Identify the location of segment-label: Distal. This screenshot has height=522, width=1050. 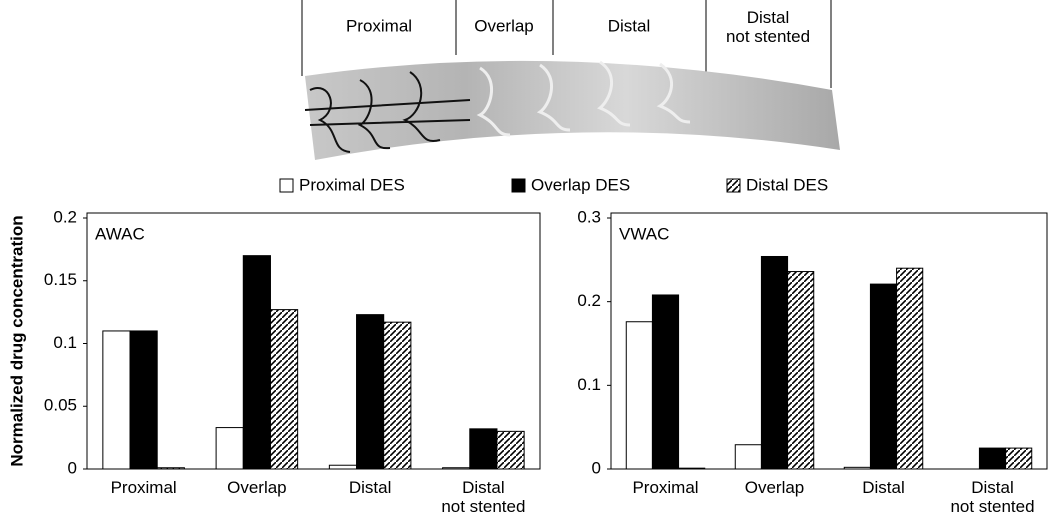
(629, 25).